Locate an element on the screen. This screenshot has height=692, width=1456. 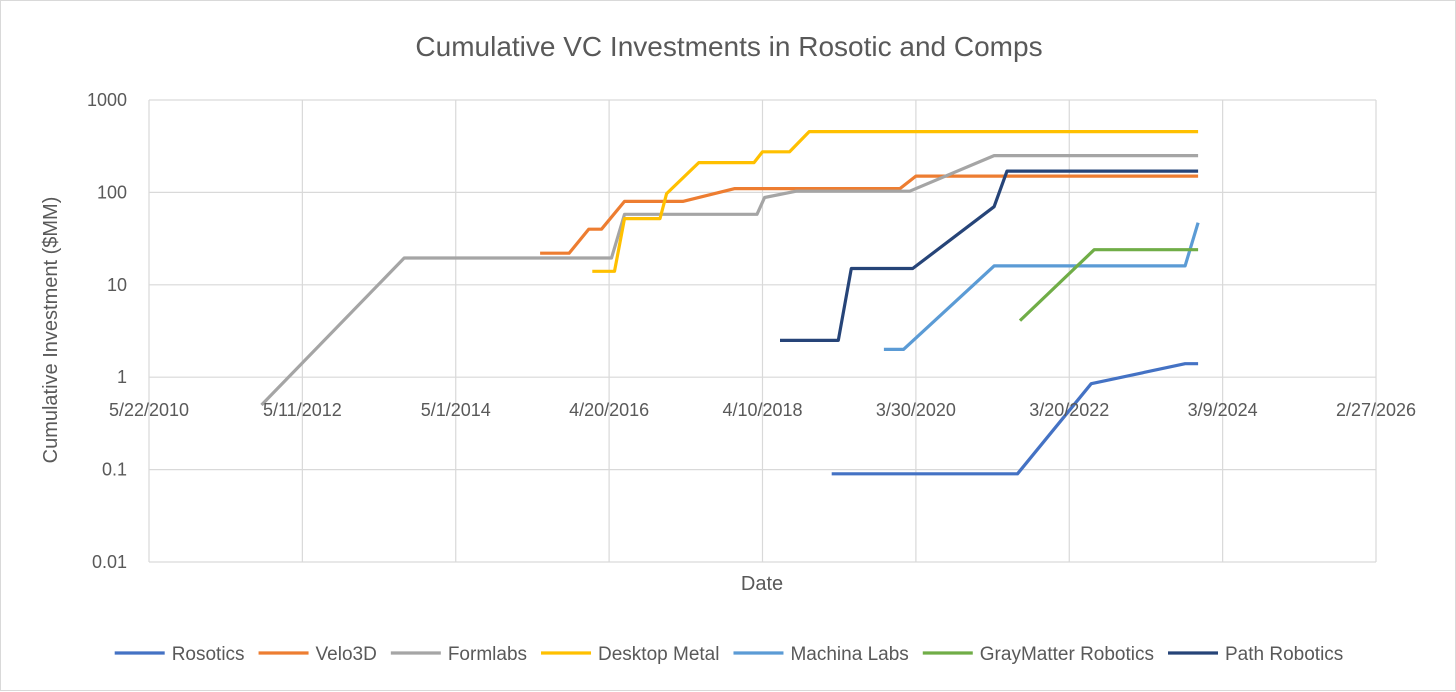
legend-item-path-robotics: Path Robotics is located at coordinates (1255, 654).